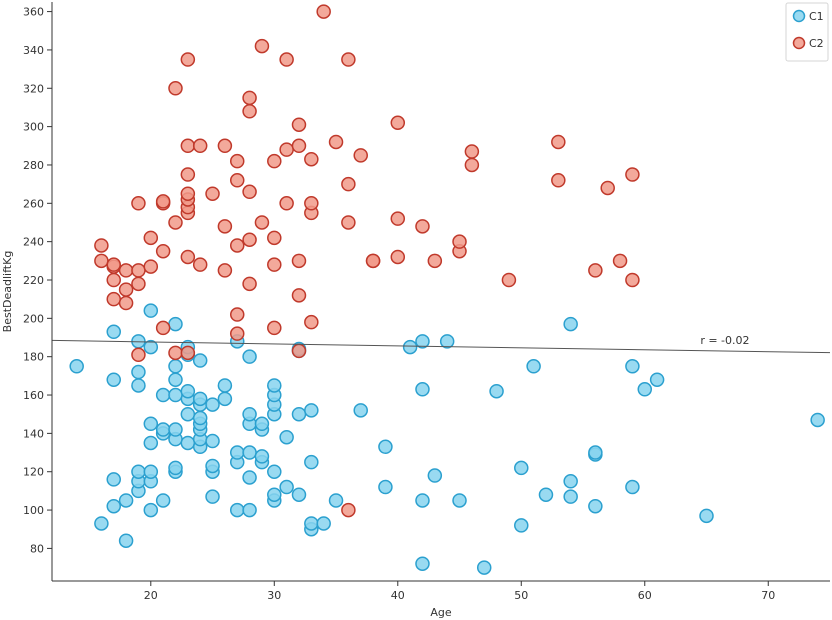 The width and height of the screenshot is (832, 620). Describe the element at coordinates (37, 548) in the screenshot. I see `y-tick-label: 80` at that location.